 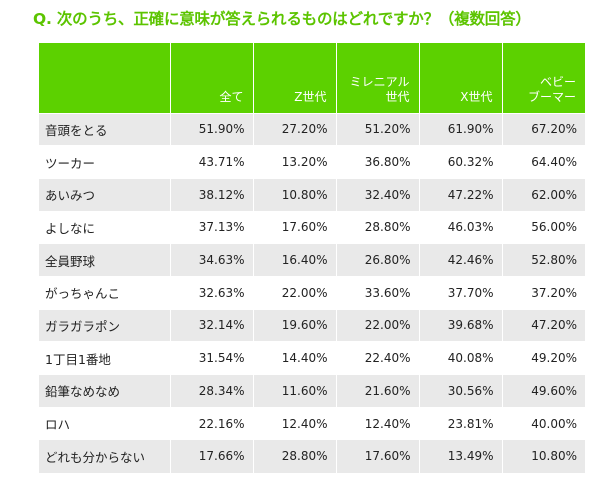 I want to click on value-cell: 26.80%, so click(x=378, y=260).